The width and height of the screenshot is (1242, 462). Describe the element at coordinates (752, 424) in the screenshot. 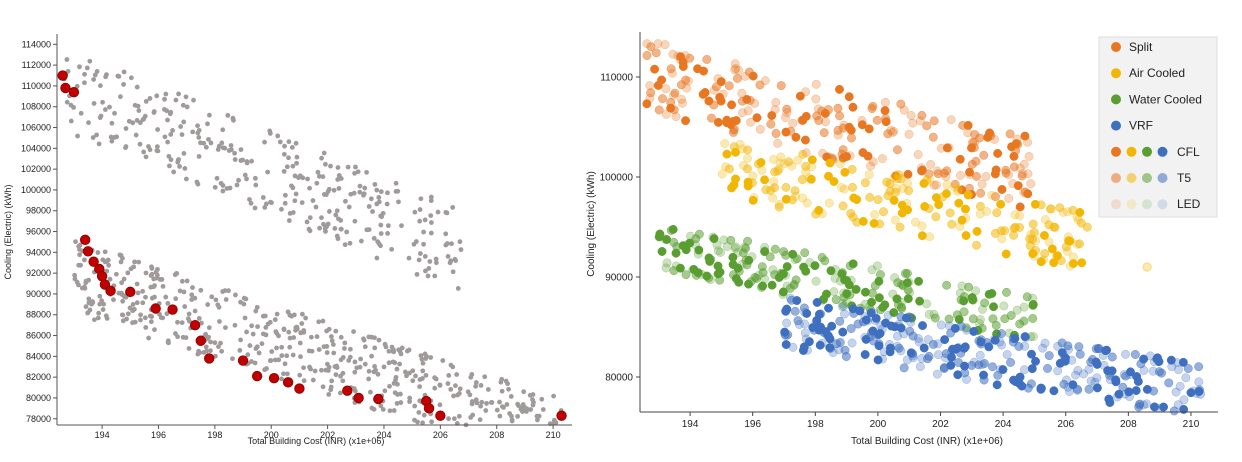

I see `right-x-tick-label: 196` at that location.